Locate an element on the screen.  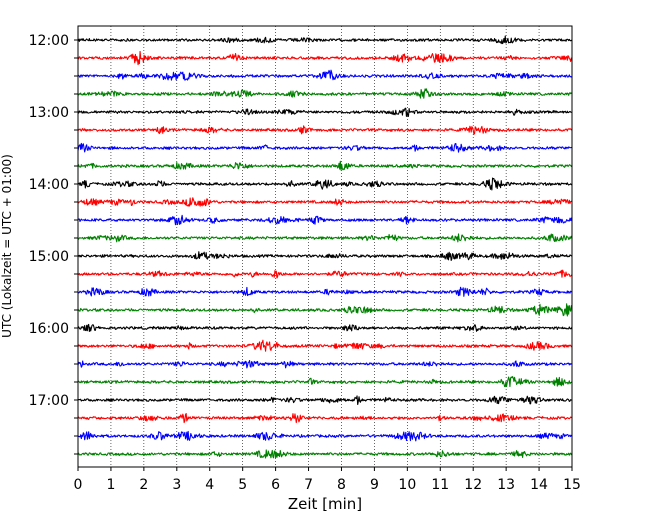
x-tick-label: 6 is located at coordinates (275, 485).